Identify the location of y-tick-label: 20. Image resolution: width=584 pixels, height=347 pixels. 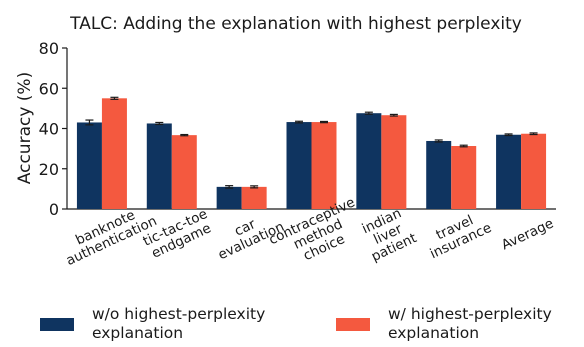
(49, 169).